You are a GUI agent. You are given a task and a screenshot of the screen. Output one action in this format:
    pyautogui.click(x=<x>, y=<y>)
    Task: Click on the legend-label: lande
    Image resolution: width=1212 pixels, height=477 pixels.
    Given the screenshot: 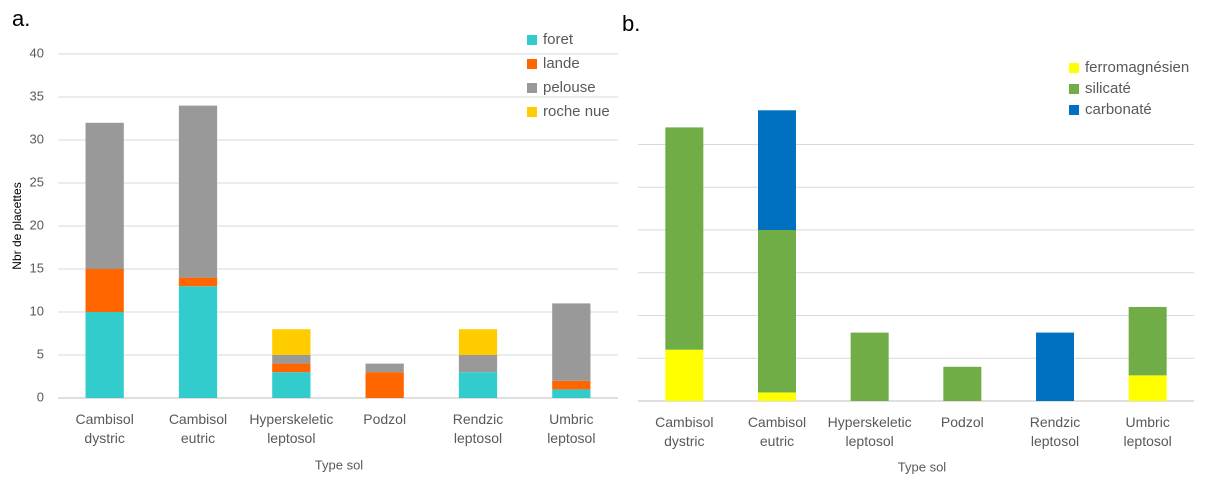 What is the action you would take?
    pyautogui.click(x=561, y=63)
    